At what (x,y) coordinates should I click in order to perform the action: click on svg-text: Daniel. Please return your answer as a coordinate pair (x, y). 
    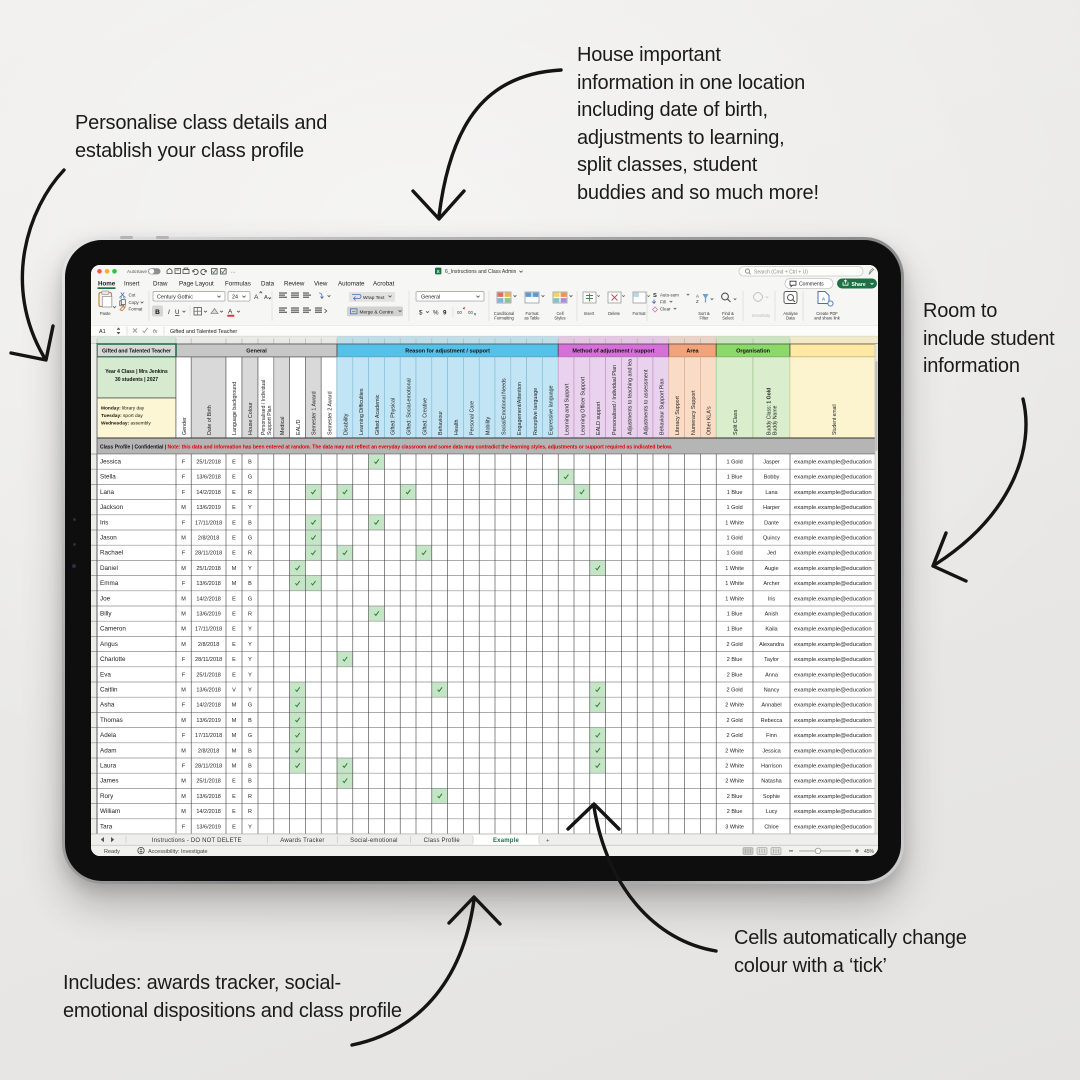
    Looking at the image, I should click on (109, 568).